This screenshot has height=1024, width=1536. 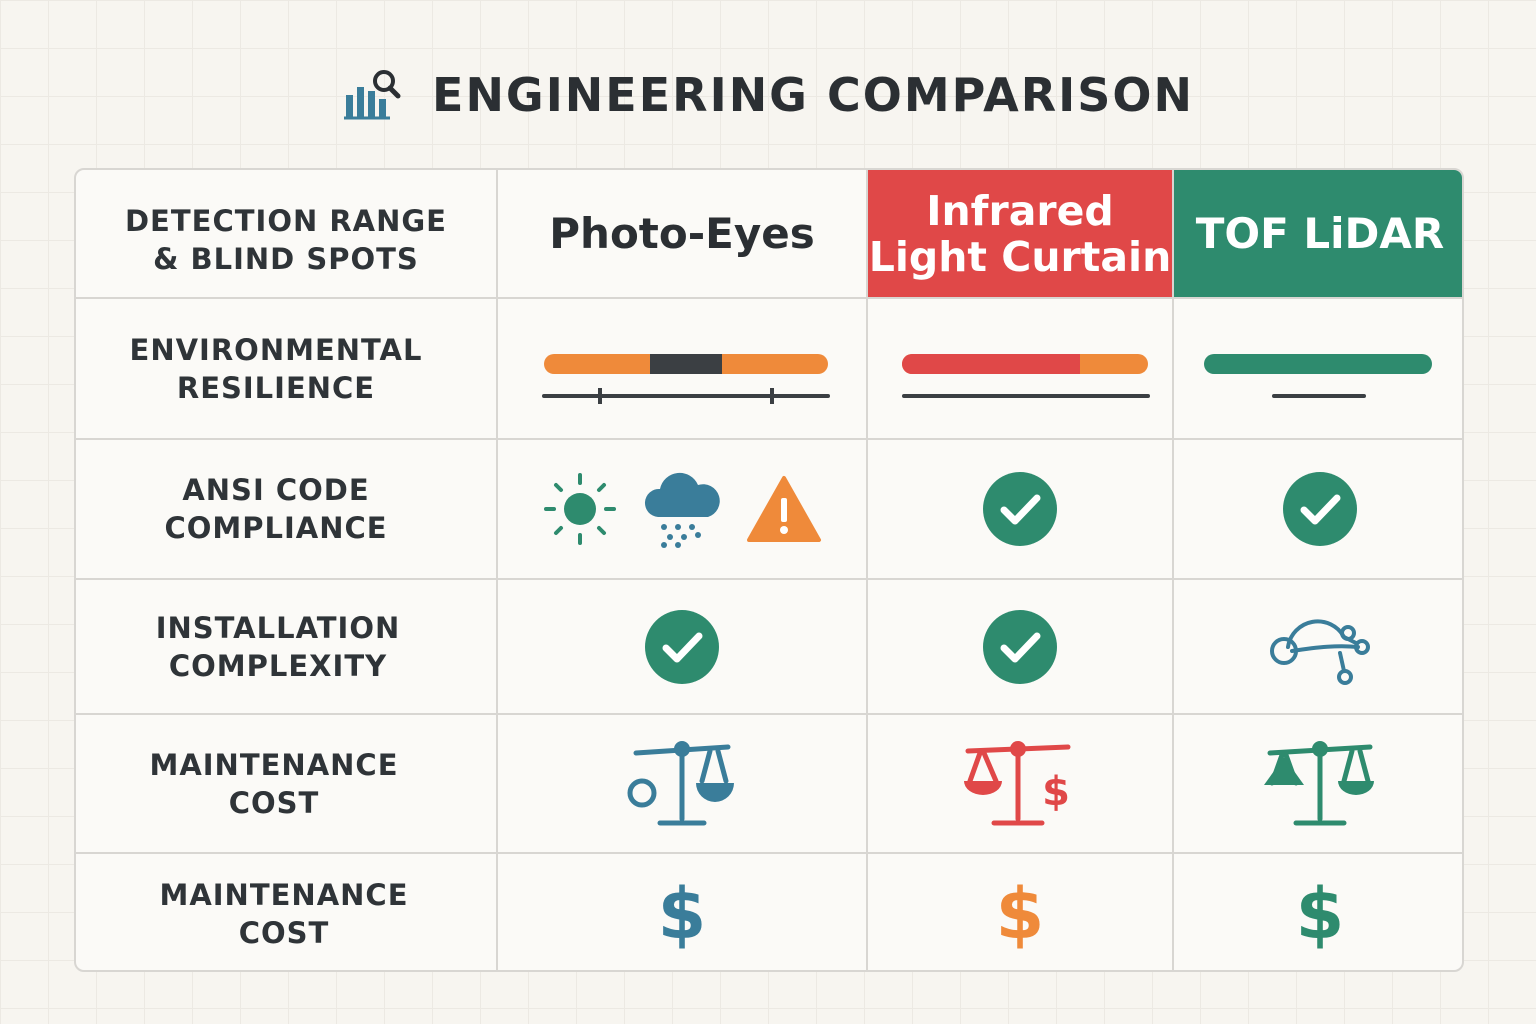 I want to click on balance-scale-dollar-icon: $, so click(x=1017, y=782).